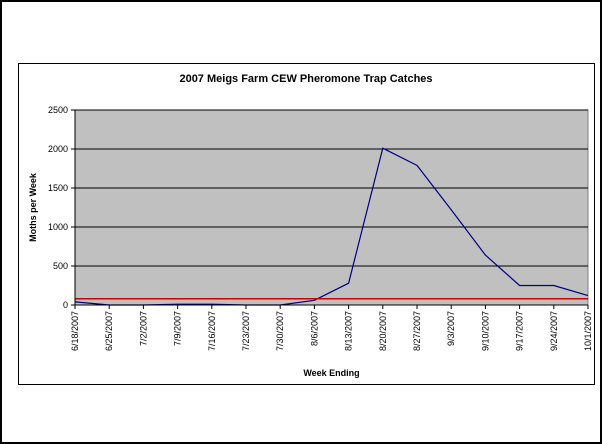  Describe the element at coordinates (383, 331) in the screenshot. I see `x-tick-label: 8/20/2007` at that location.